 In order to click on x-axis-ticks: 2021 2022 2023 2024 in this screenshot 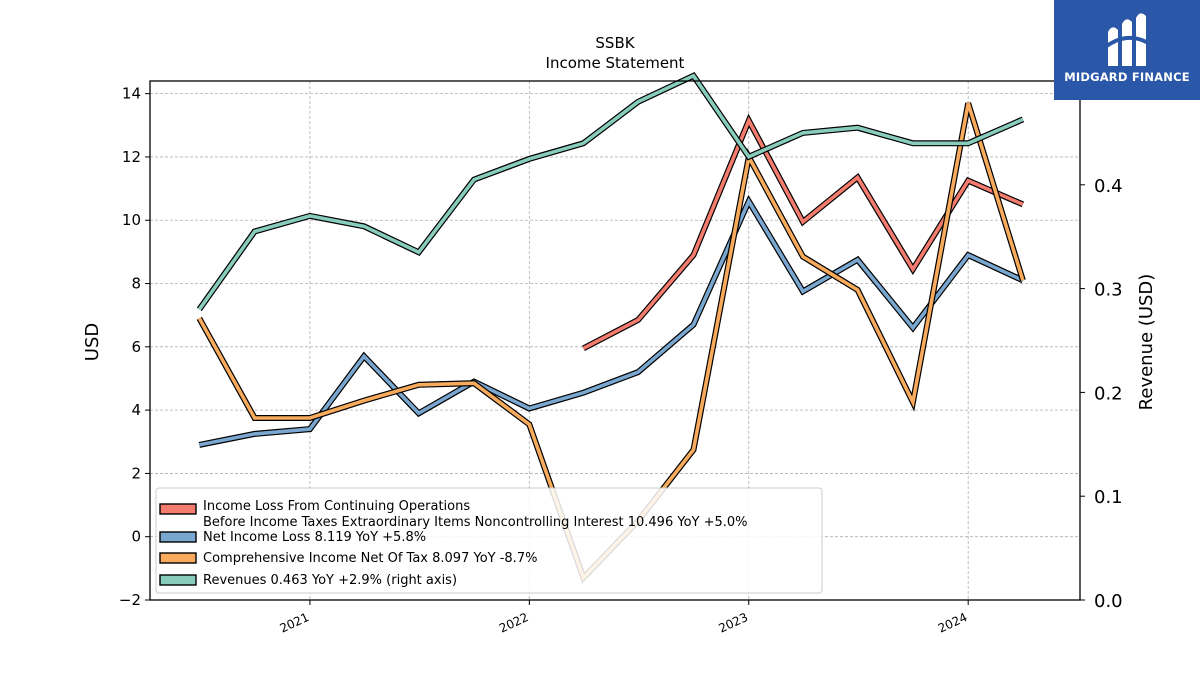, I will do `click(624, 618)`.